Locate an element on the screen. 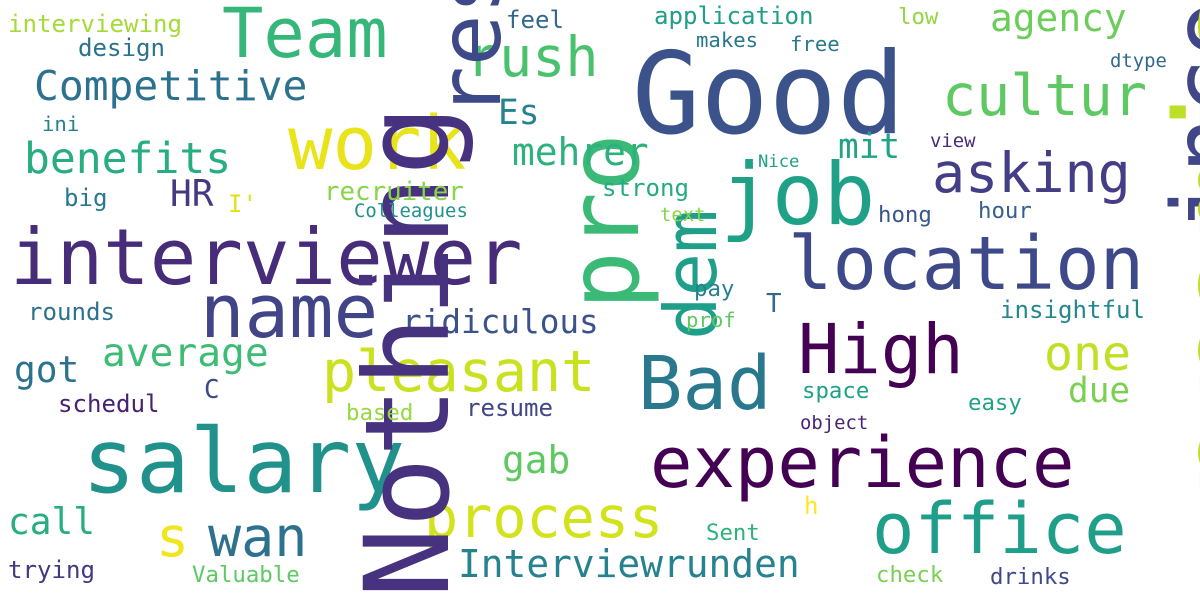 The width and height of the screenshot is (1200, 600). word-resume: resume is located at coordinates (509, 408).